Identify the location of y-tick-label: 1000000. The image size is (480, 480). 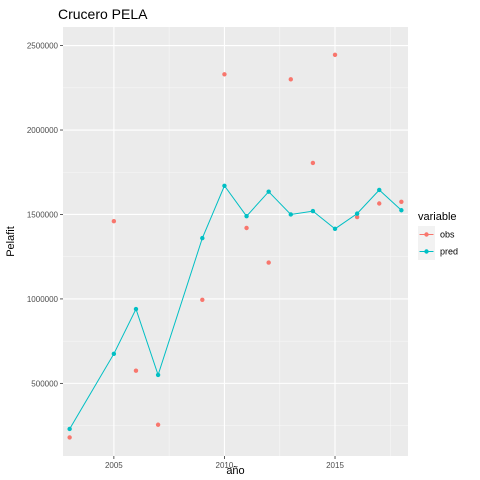
(43, 299).